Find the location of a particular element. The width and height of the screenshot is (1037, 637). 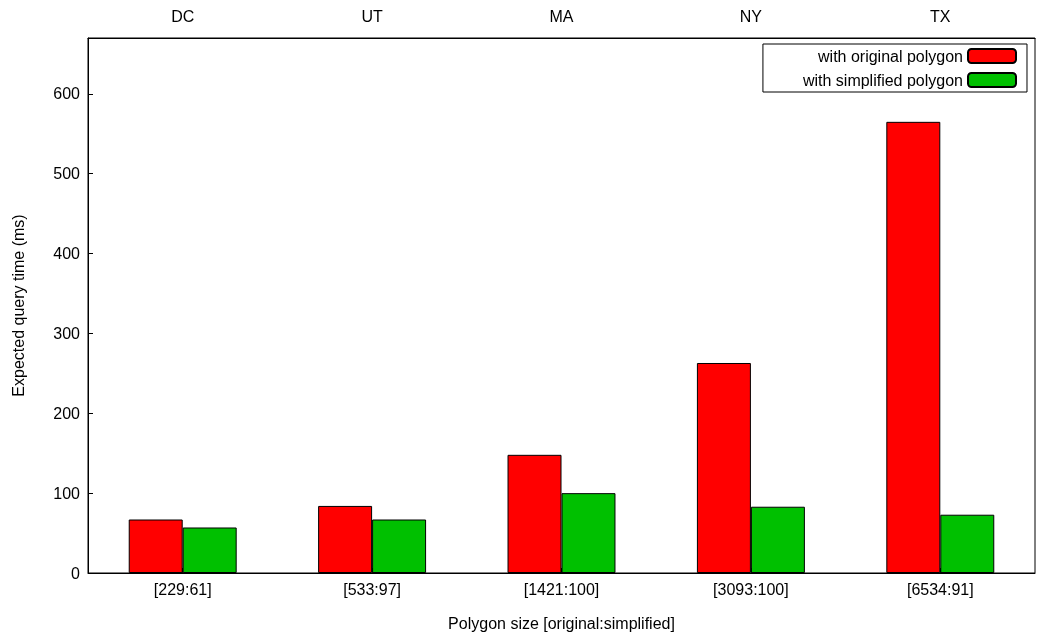

x-tick-label: [533:97] is located at coordinates (372, 589).